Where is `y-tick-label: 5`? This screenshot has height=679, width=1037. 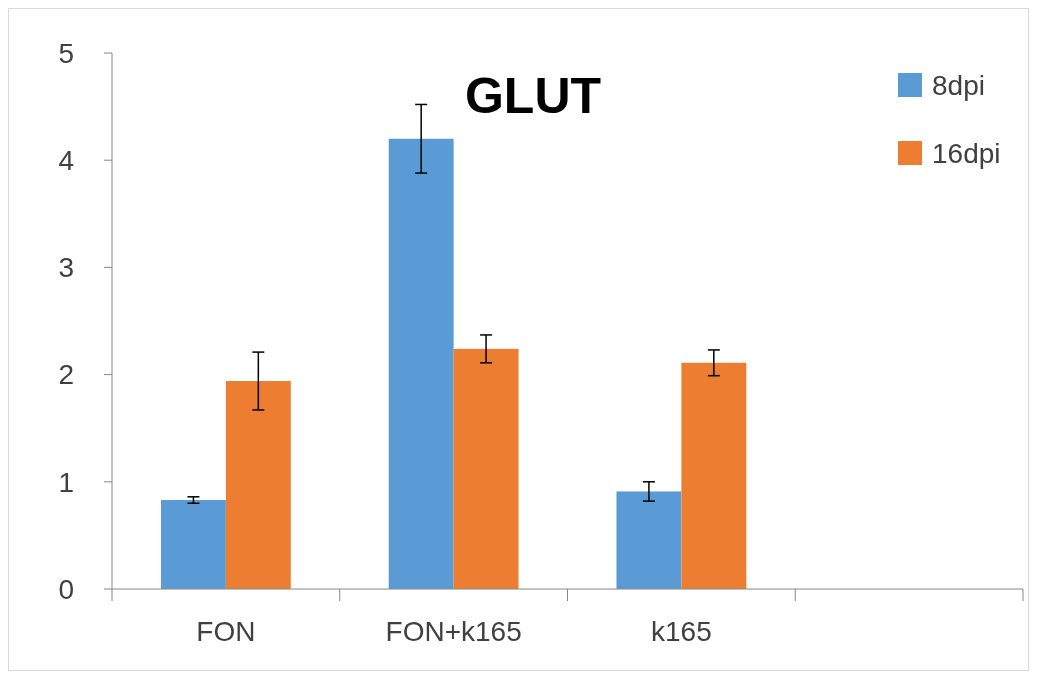
y-tick-label: 5 is located at coordinates (66, 53).